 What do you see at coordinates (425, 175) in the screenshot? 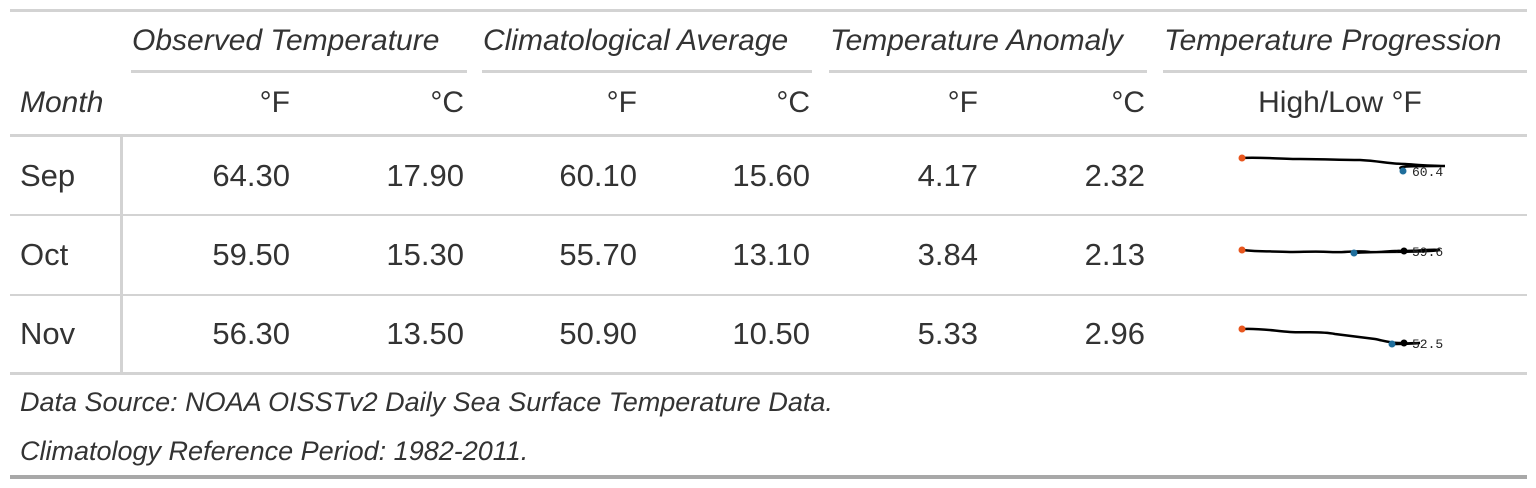
I see `observed-c-value: 17.90` at bounding box center [425, 175].